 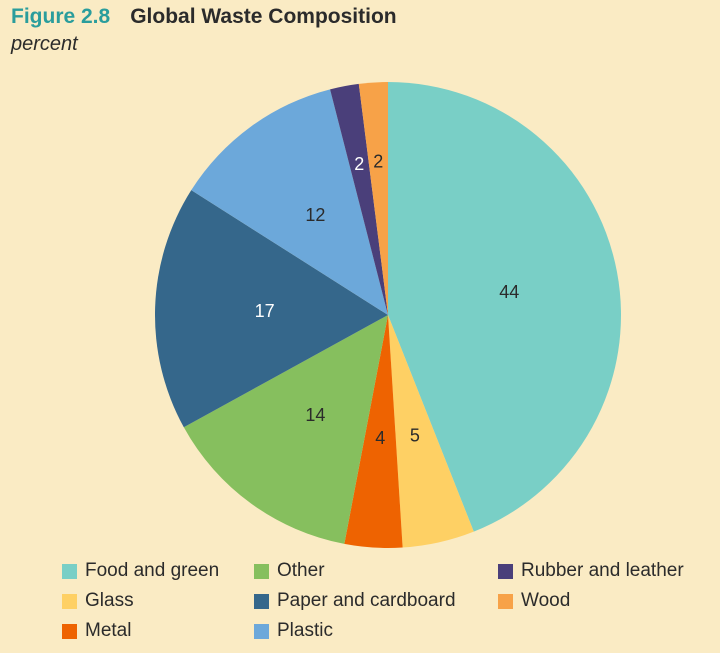 What do you see at coordinates (61, 16) in the screenshot?
I see `figure-number: Figure 2.8` at bounding box center [61, 16].